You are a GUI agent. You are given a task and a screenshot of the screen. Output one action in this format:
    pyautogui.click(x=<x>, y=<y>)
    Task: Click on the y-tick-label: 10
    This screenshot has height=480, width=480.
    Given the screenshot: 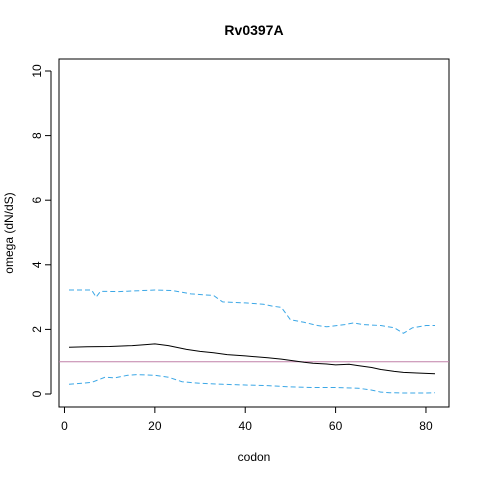 What is the action you would take?
    pyautogui.click(x=37, y=71)
    